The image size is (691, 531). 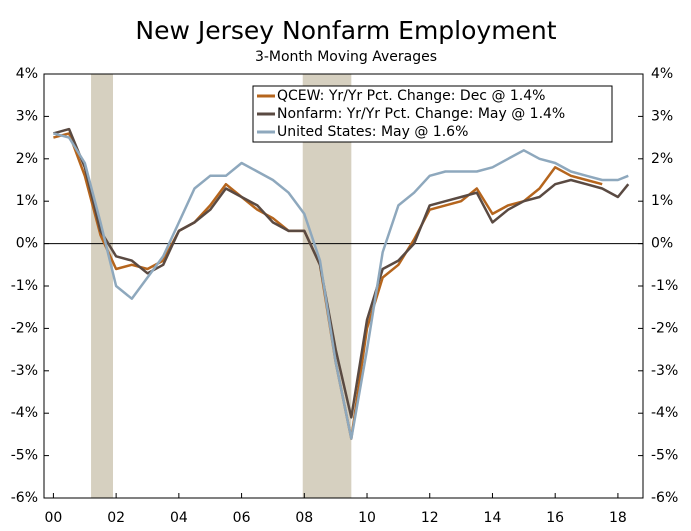 What do you see at coordinates (24, 413) in the screenshot?
I see `y-tick-label: -4%` at bounding box center [24, 413].